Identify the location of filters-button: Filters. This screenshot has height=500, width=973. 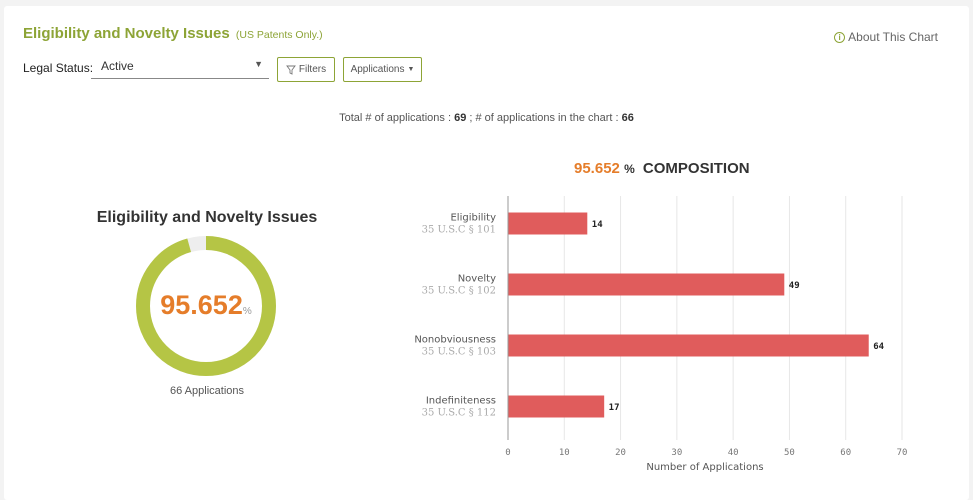
(306, 69).